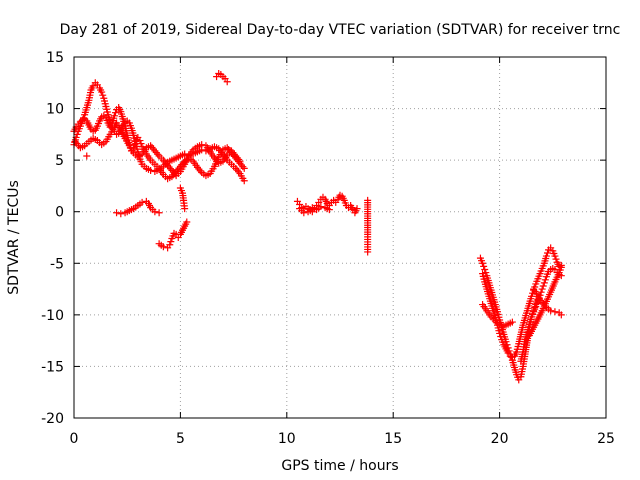  What do you see at coordinates (339, 466) in the screenshot?
I see `x-axis-label: GPS time / hours` at bounding box center [339, 466].